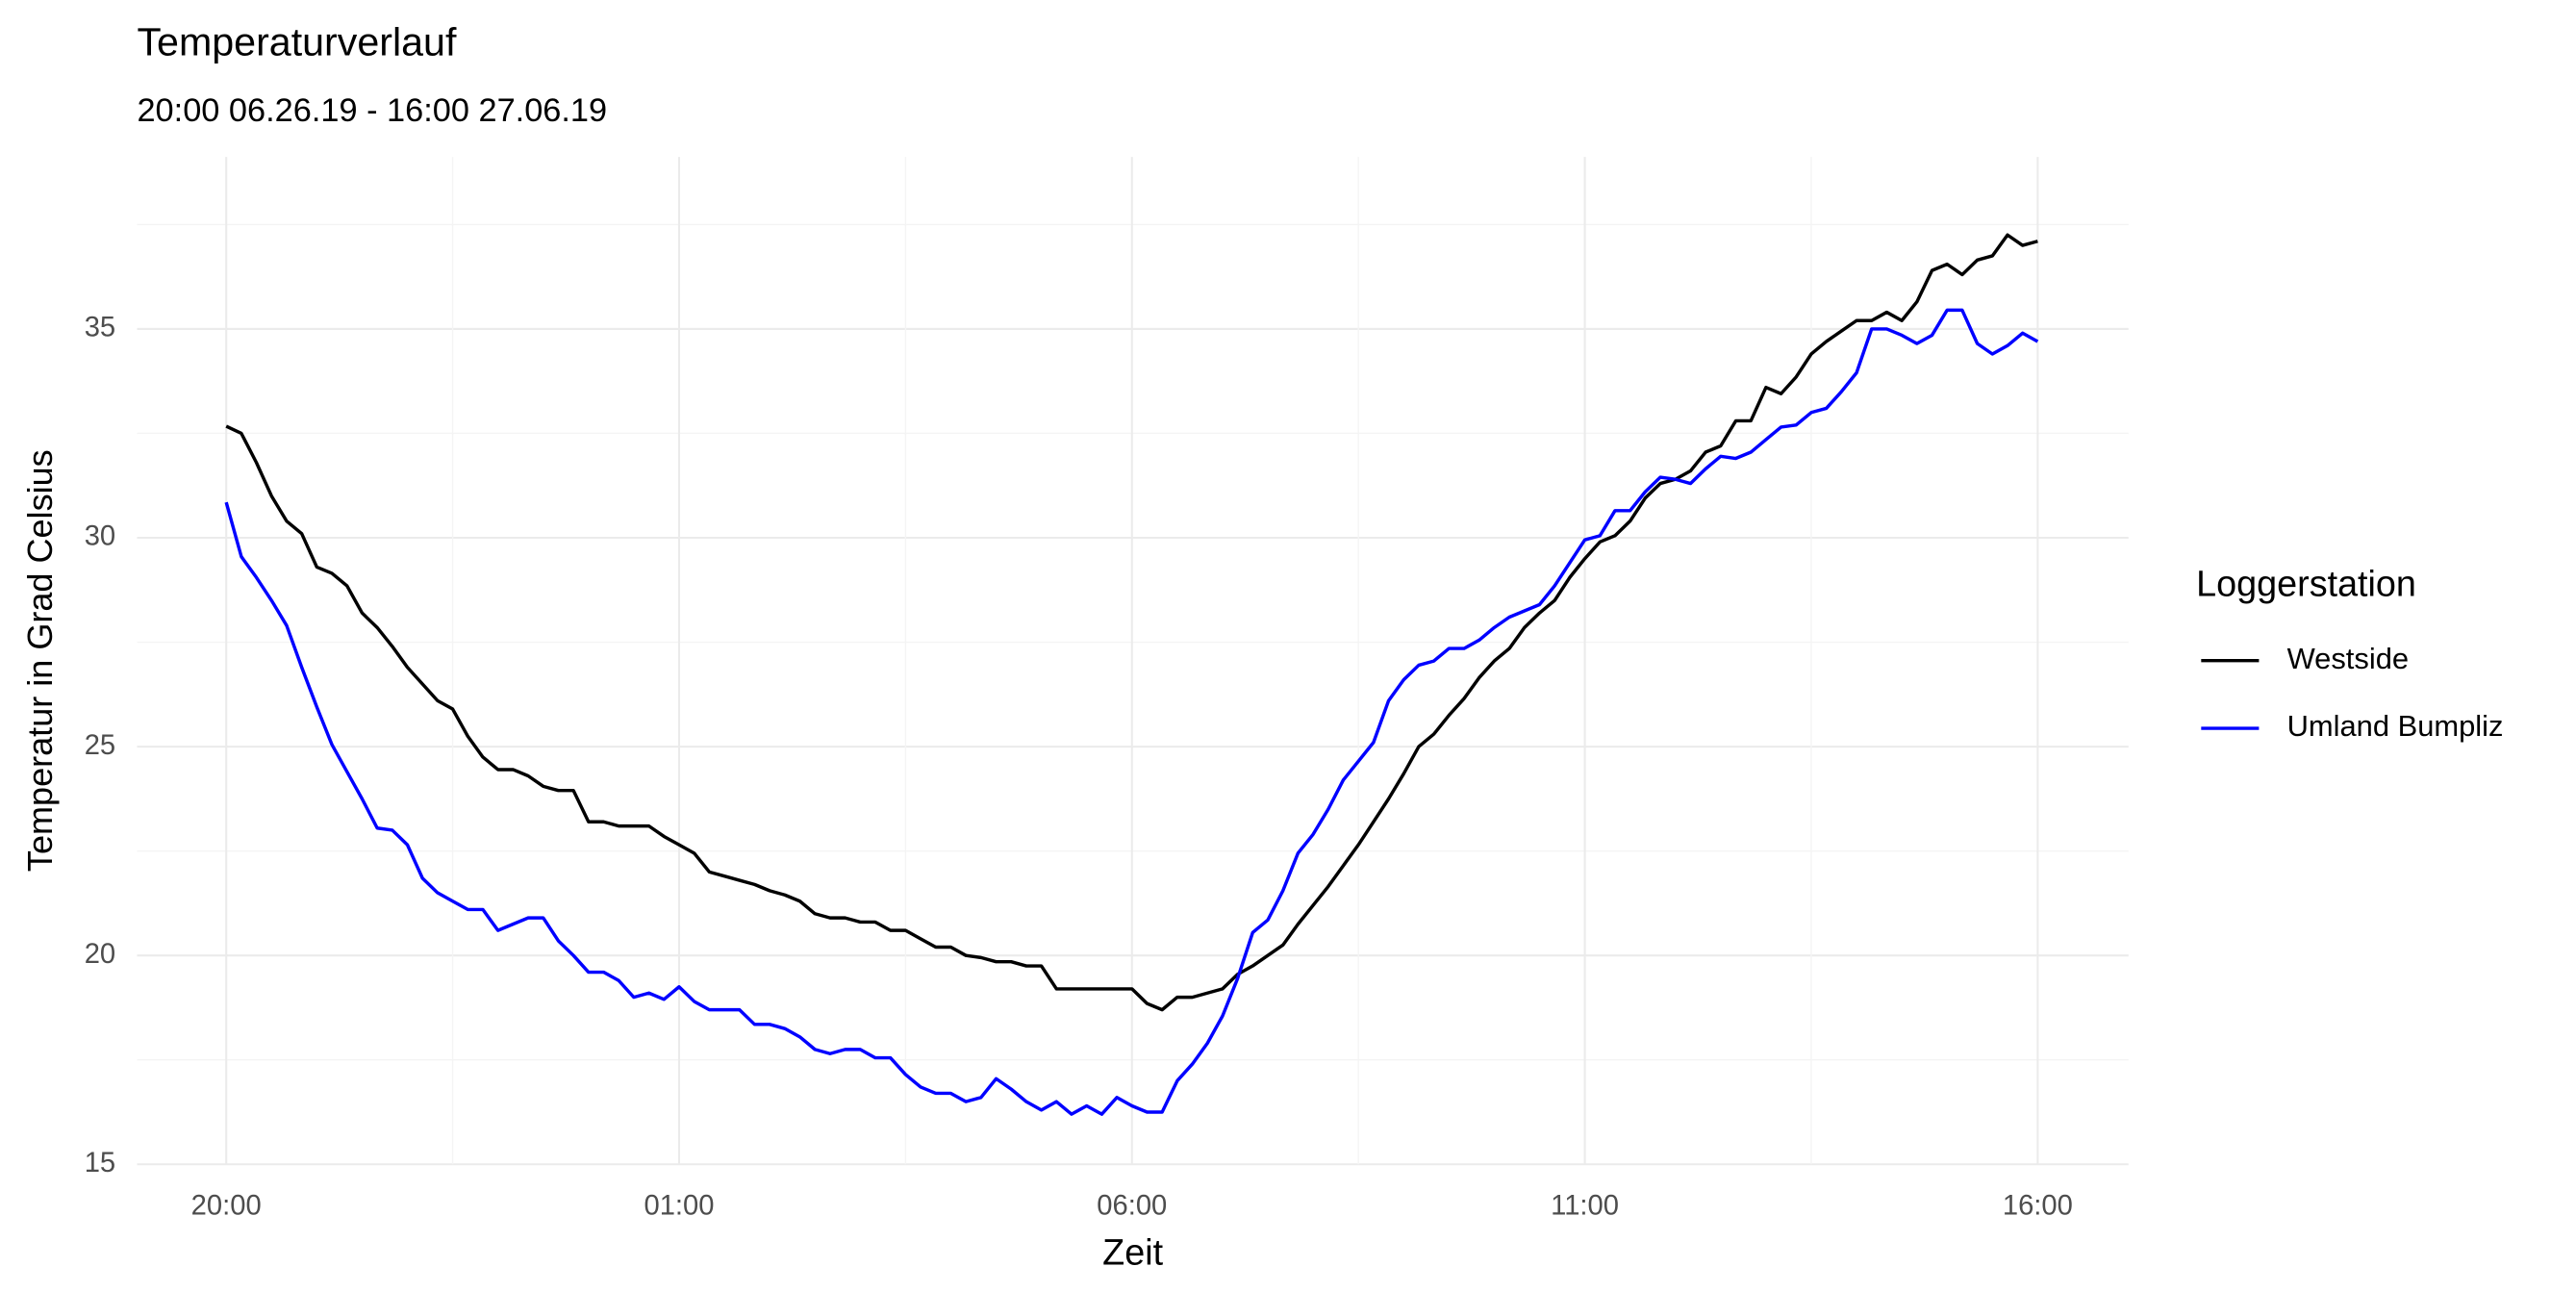 The height and width of the screenshot is (1292, 2576). I want to click on y-tick-label: 20, so click(100, 954).